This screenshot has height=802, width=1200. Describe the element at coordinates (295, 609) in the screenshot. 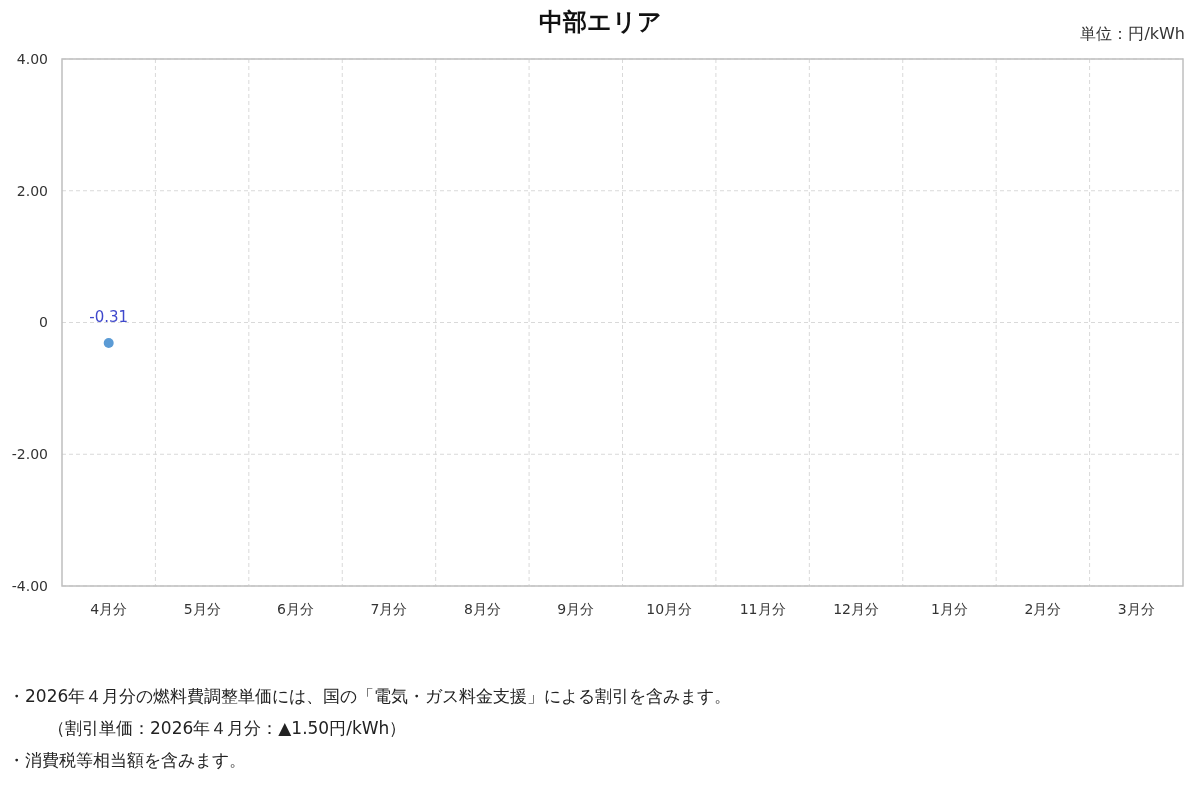

I see `x-tick-label: 6月分` at that location.